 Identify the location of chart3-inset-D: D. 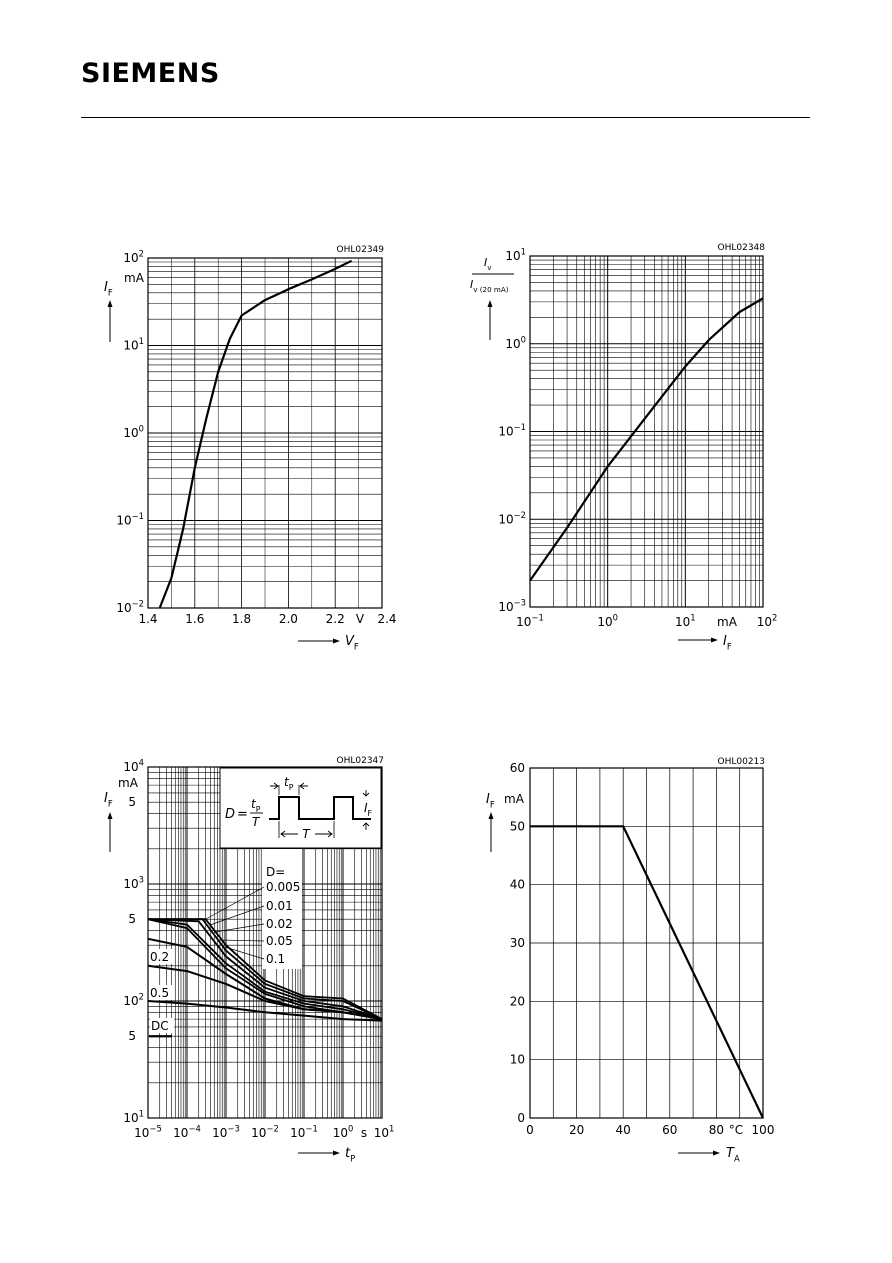
(230, 814).